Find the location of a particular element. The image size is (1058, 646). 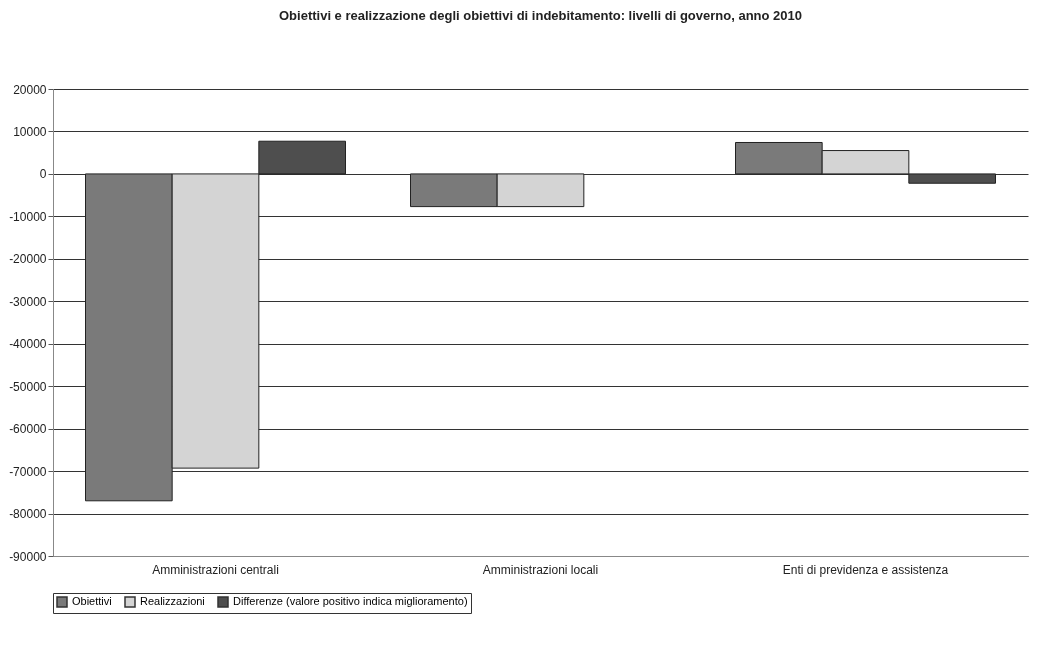

y-tick-label: 10000 is located at coordinates (30, 131).